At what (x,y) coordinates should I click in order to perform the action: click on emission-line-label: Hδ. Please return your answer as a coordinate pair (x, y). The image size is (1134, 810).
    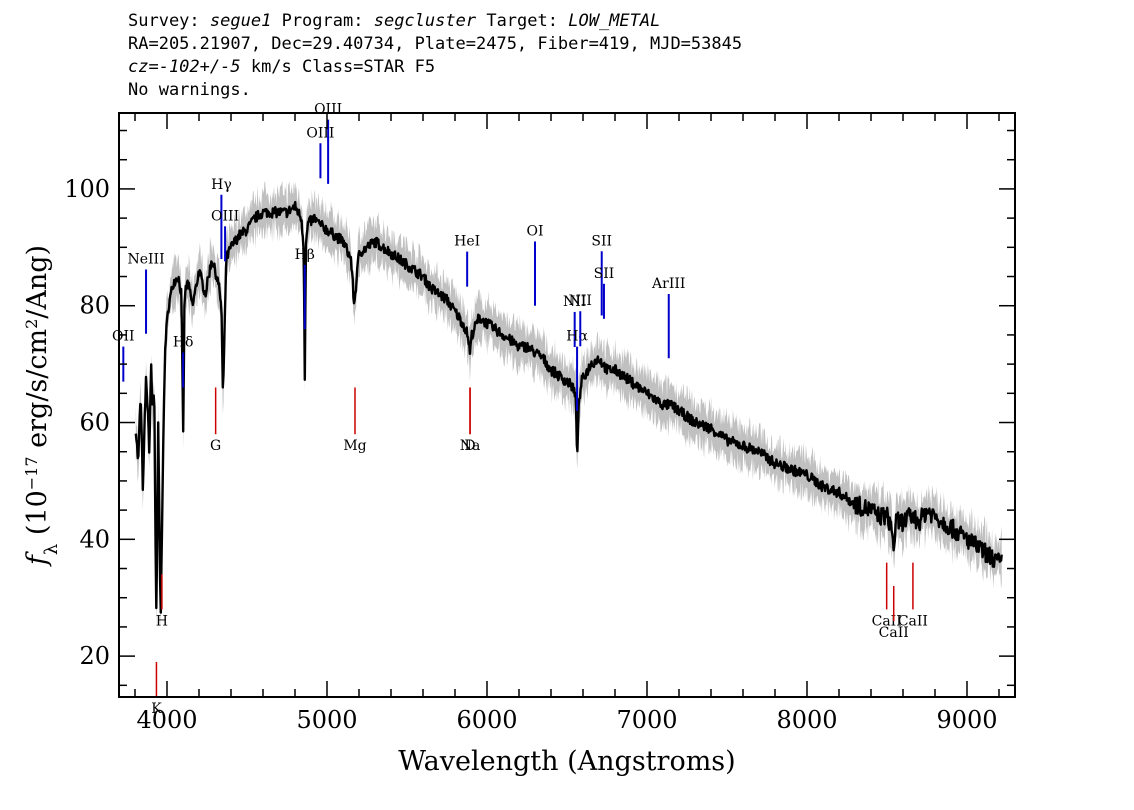
    Looking at the image, I should click on (183, 342).